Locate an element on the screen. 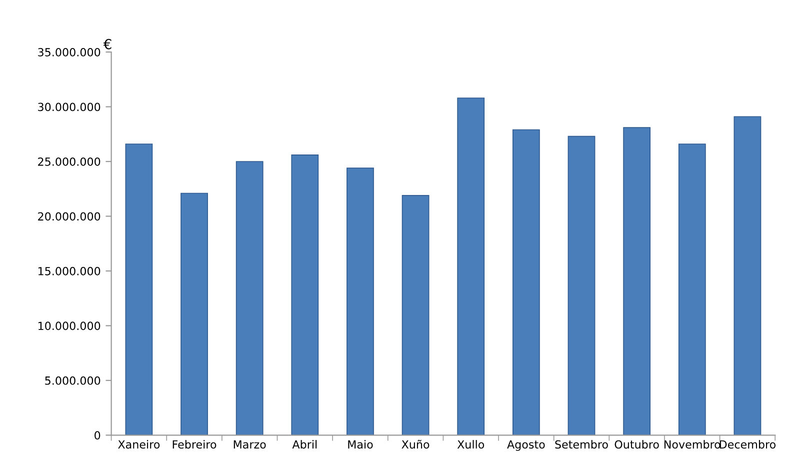 This screenshot has height=473, width=795. y-tick-label: 35.000.000 is located at coordinates (69, 52).